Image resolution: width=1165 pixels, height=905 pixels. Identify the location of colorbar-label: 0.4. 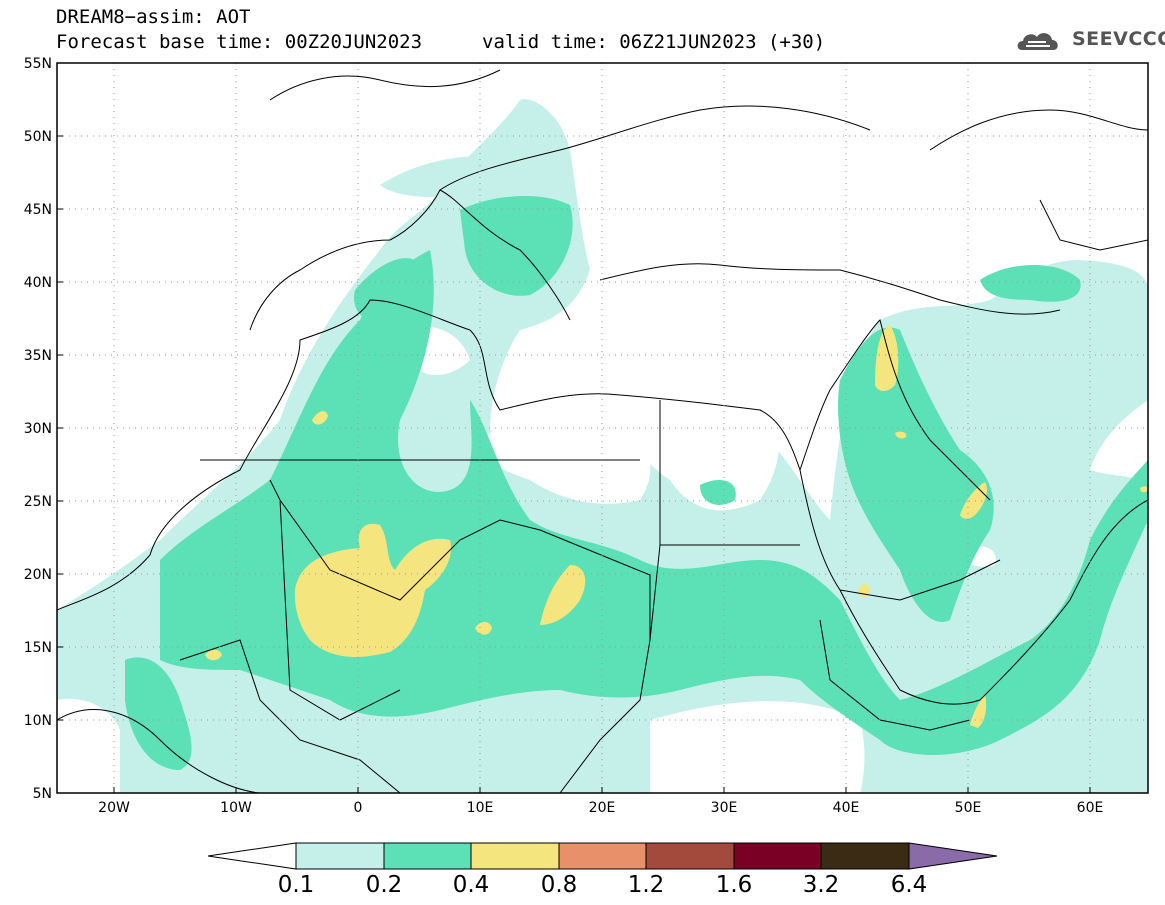
(471, 885).